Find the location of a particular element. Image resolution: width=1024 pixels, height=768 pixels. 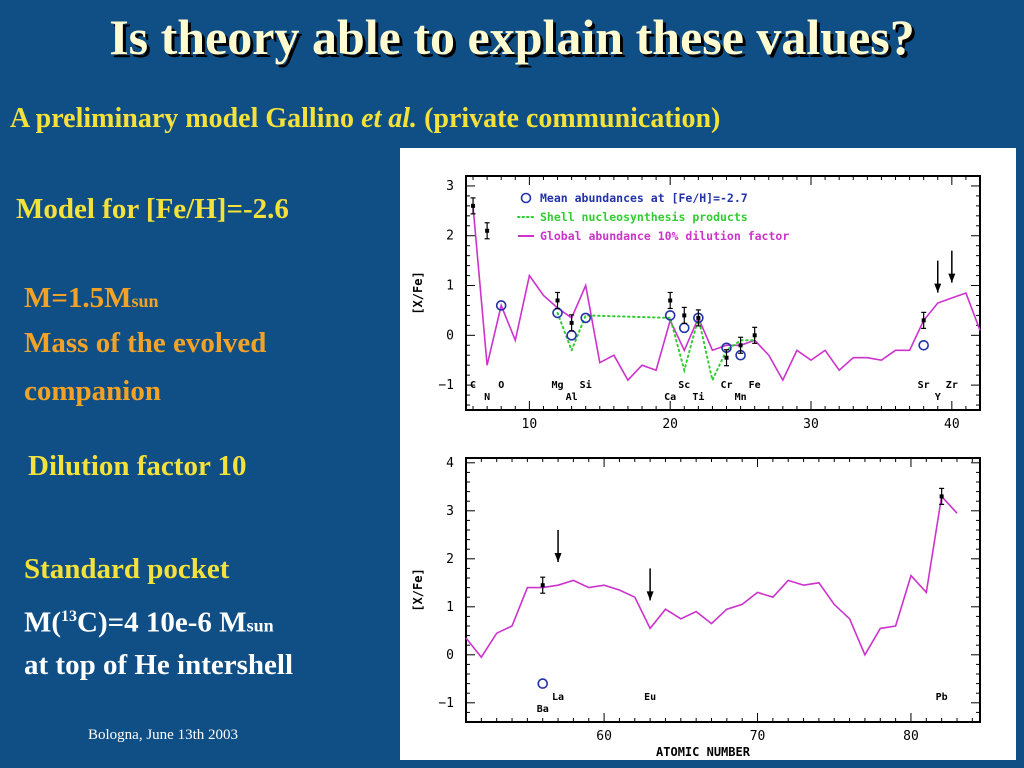

element-label: Mg is located at coordinates (558, 385).